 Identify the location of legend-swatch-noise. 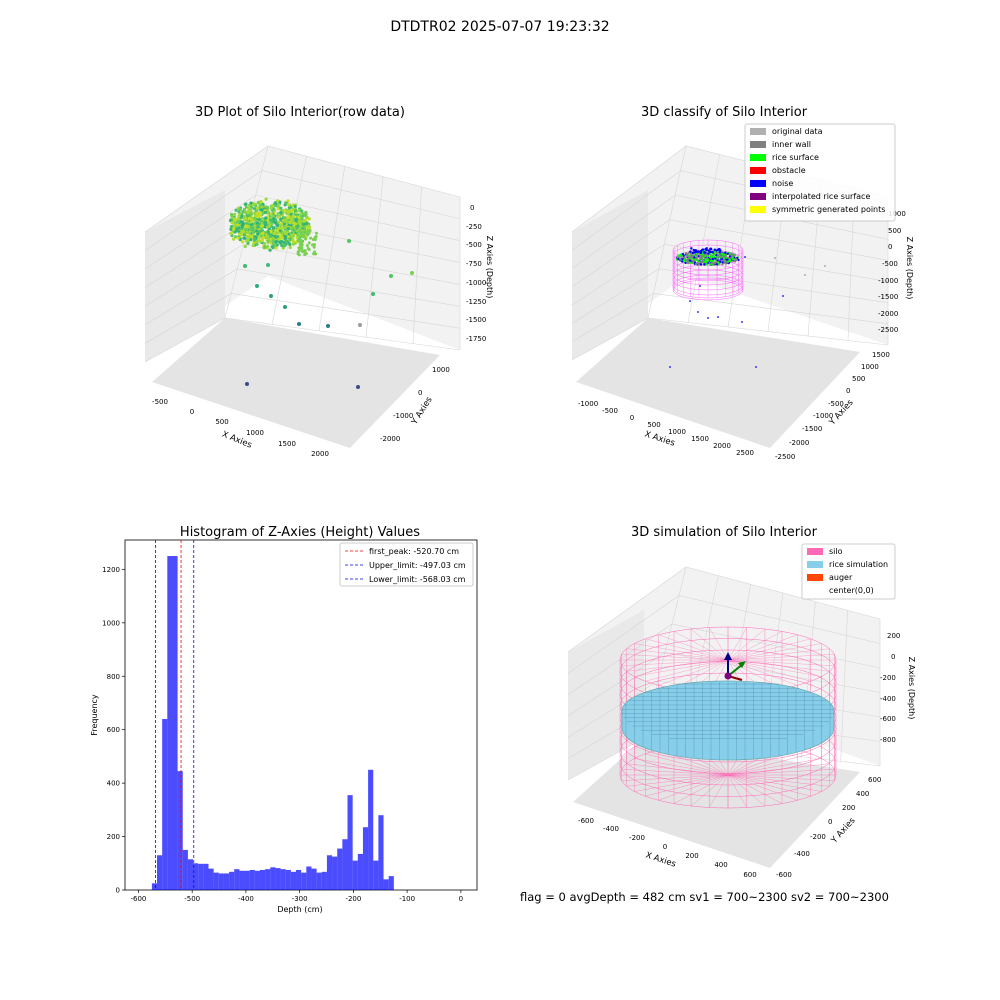
(758, 183).